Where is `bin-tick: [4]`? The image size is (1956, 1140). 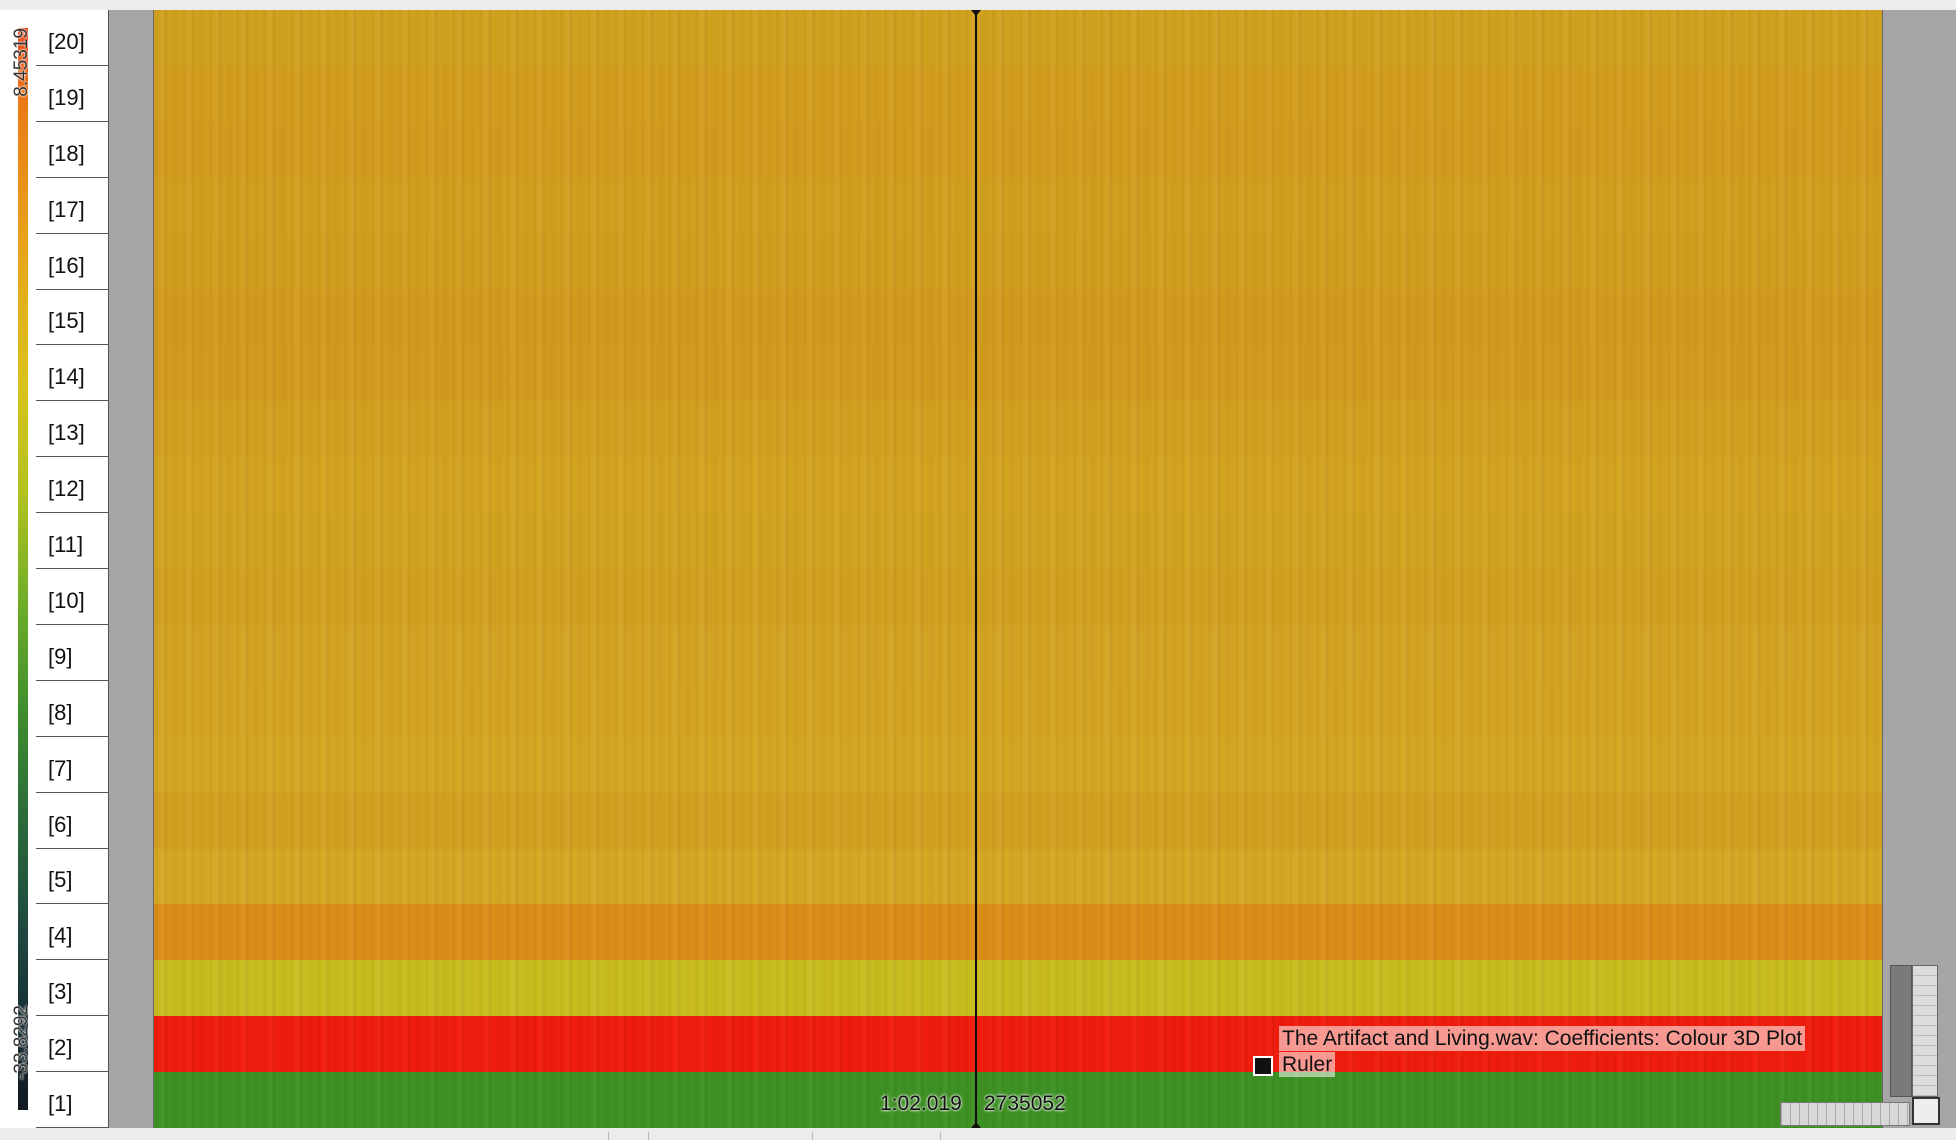
bin-tick: [4] is located at coordinates (72, 932).